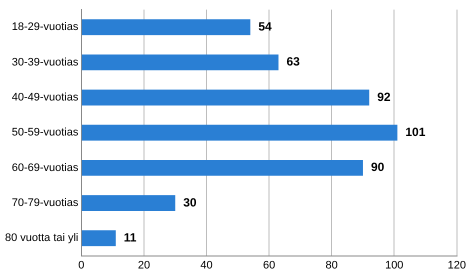 This screenshot has width=469, height=279. I want to click on data-label: 63, so click(293, 61).